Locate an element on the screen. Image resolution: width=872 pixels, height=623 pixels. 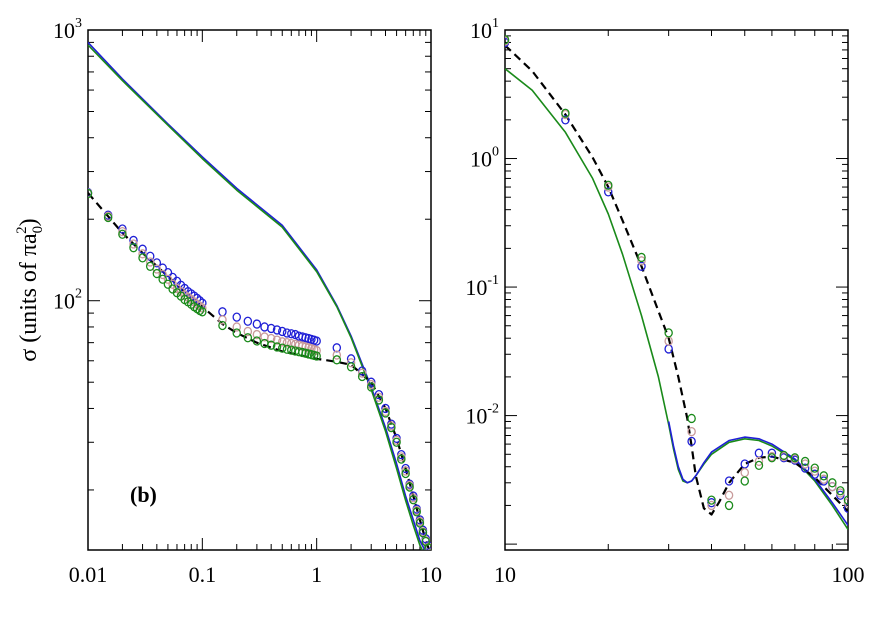
y-tick-label-exponent: -2 is located at coordinates (493, 409).